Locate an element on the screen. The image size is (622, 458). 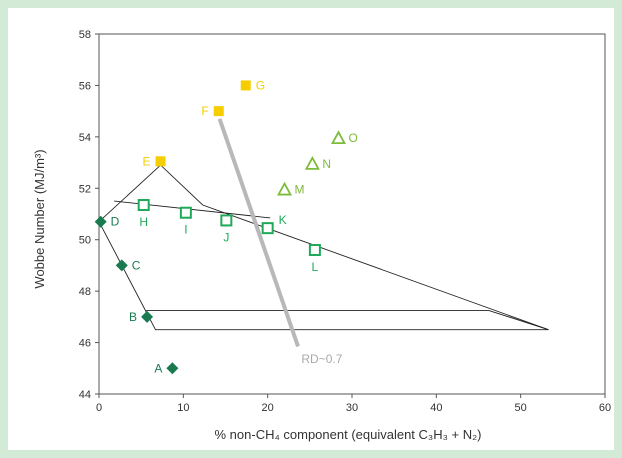
data-point-h is located at coordinates (143, 205).